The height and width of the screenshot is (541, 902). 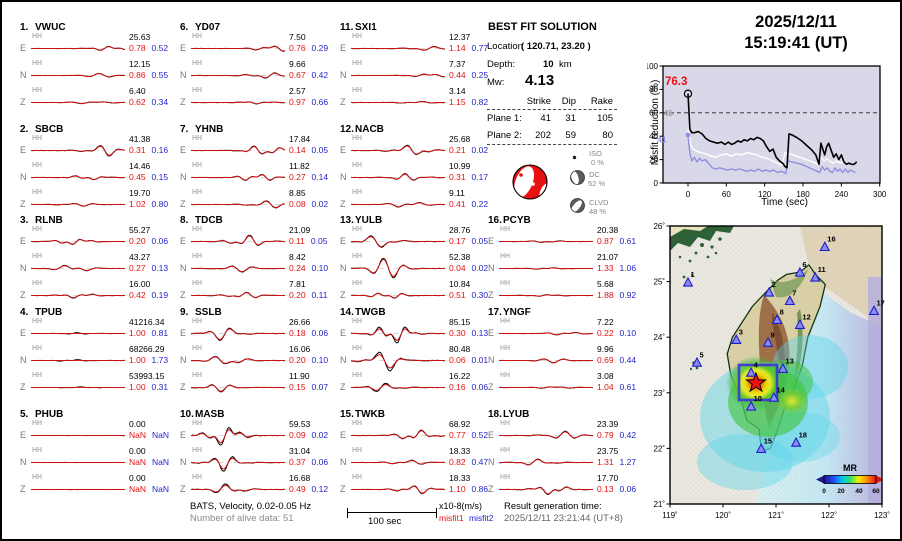 I want to click on misfit1-value: 0.31, so click(x=457, y=176).